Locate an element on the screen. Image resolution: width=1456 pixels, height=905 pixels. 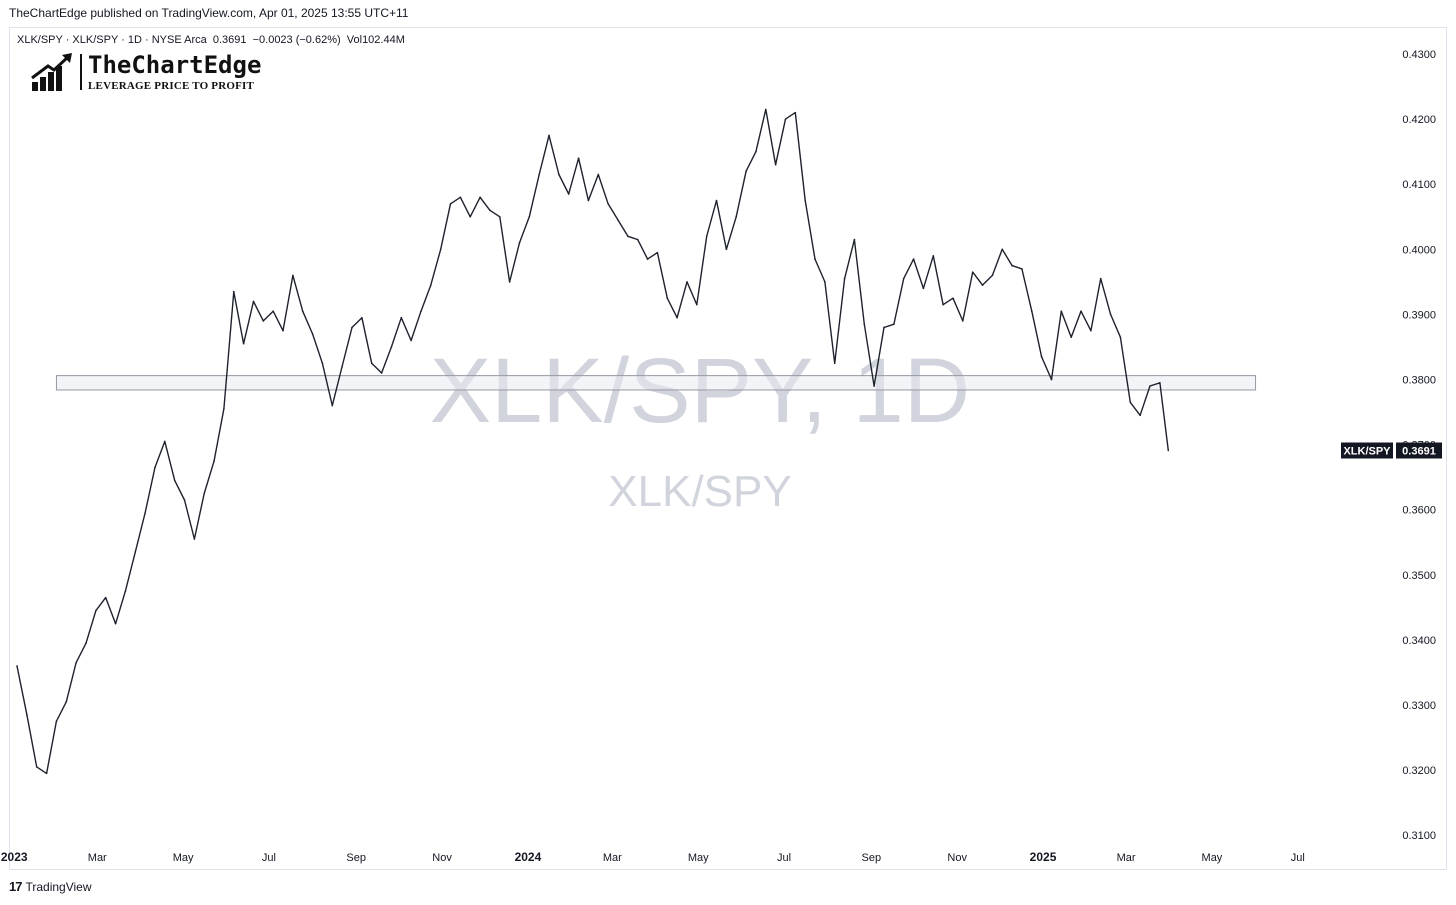
last-price-value-tag is located at coordinates (1419, 450).